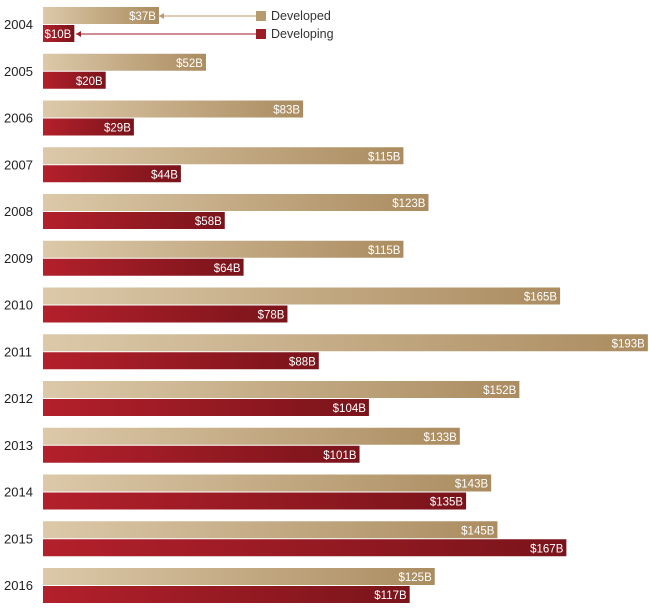 The image size is (649, 608). I want to click on data-label-developing-2009: $64B, so click(227, 269).